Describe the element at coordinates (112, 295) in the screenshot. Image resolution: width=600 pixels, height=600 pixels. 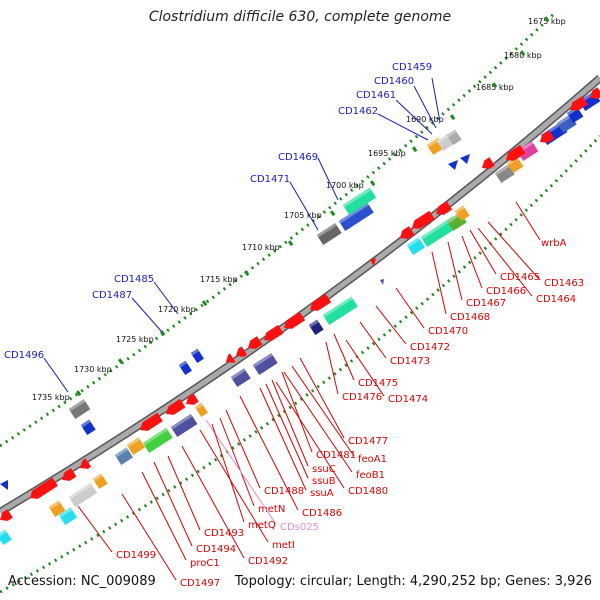
I see `forward-gene-label: CD1487` at that location.